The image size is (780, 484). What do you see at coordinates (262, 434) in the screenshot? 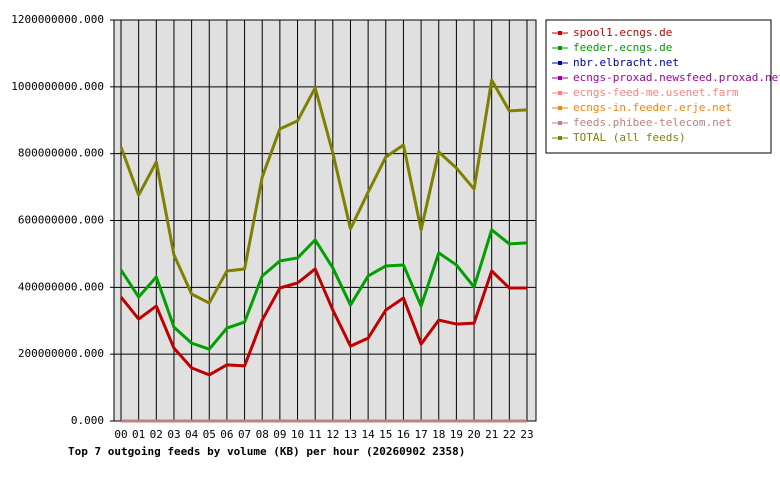
I see `x-tick-label: 08` at bounding box center [262, 434].